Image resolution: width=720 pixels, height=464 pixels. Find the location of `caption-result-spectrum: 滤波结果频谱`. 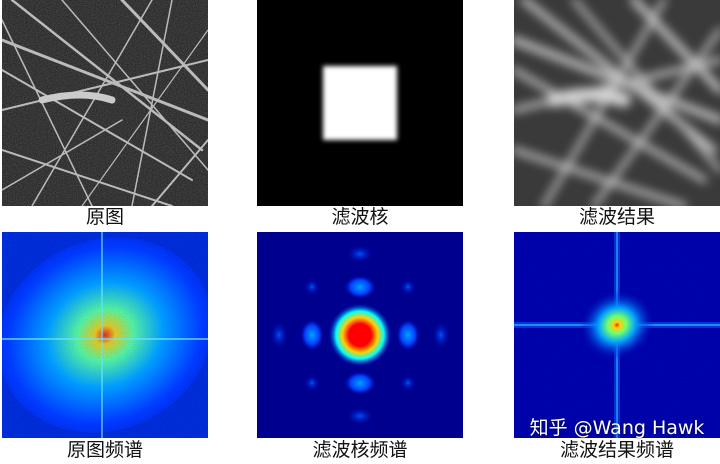

caption-result-spectrum: 滤波结果频谱 is located at coordinates (616, 450).